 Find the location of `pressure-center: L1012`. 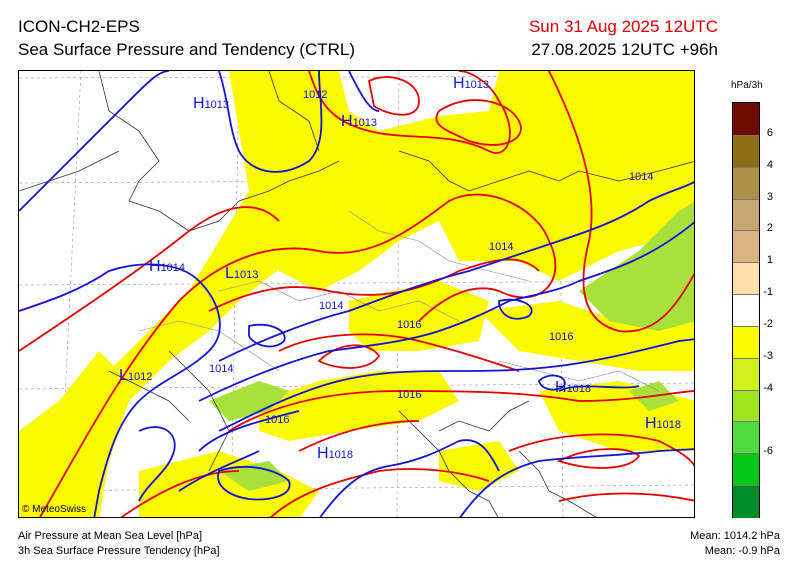

pressure-center: L1012 is located at coordinates (136, 375).